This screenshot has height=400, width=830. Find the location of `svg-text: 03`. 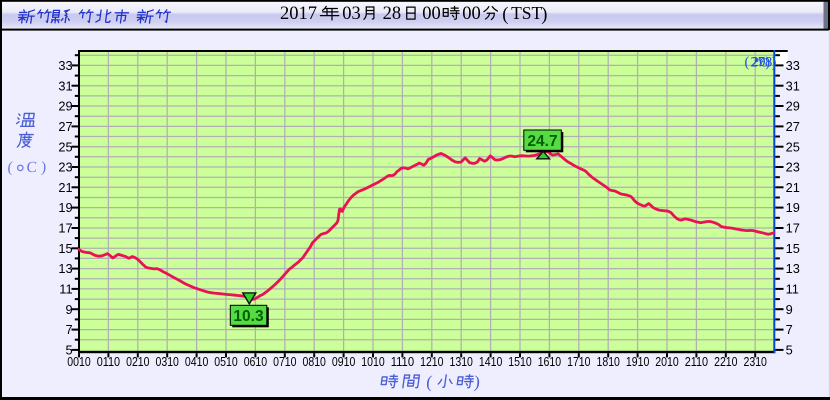

svg-text: 03 is located at coordinates (351, 14).